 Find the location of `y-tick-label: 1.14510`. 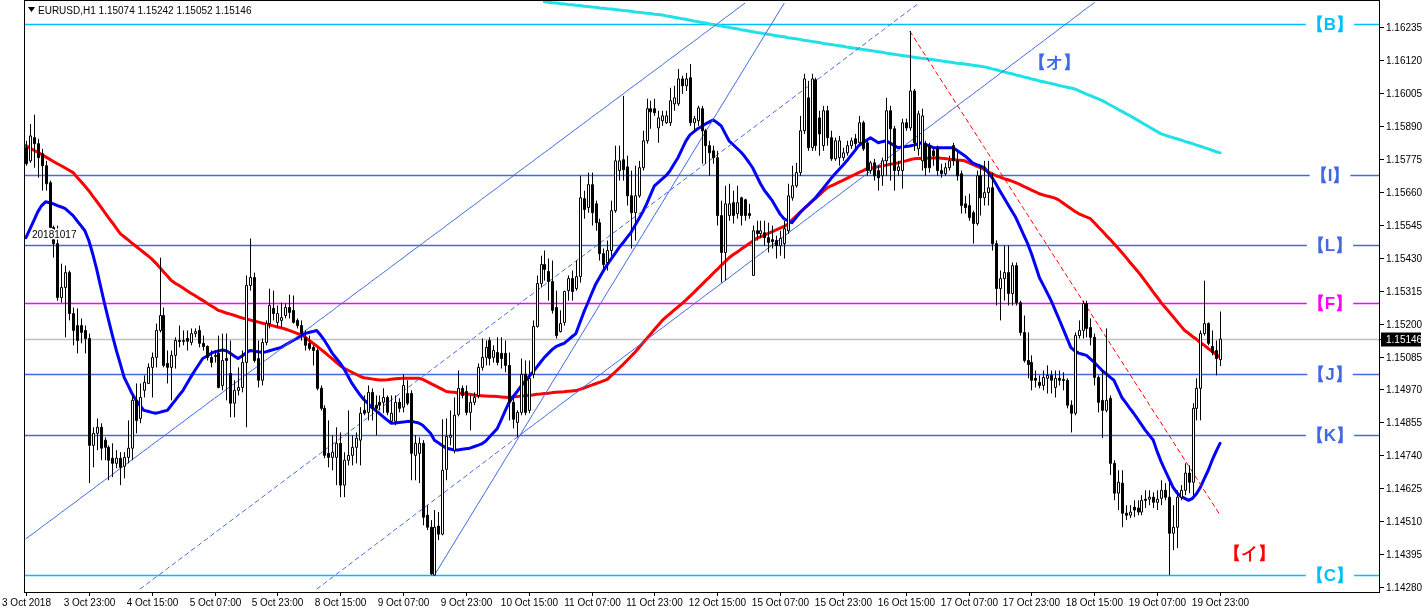

y-tick-label: 1.14510 is located at coordinates (1404, 521).